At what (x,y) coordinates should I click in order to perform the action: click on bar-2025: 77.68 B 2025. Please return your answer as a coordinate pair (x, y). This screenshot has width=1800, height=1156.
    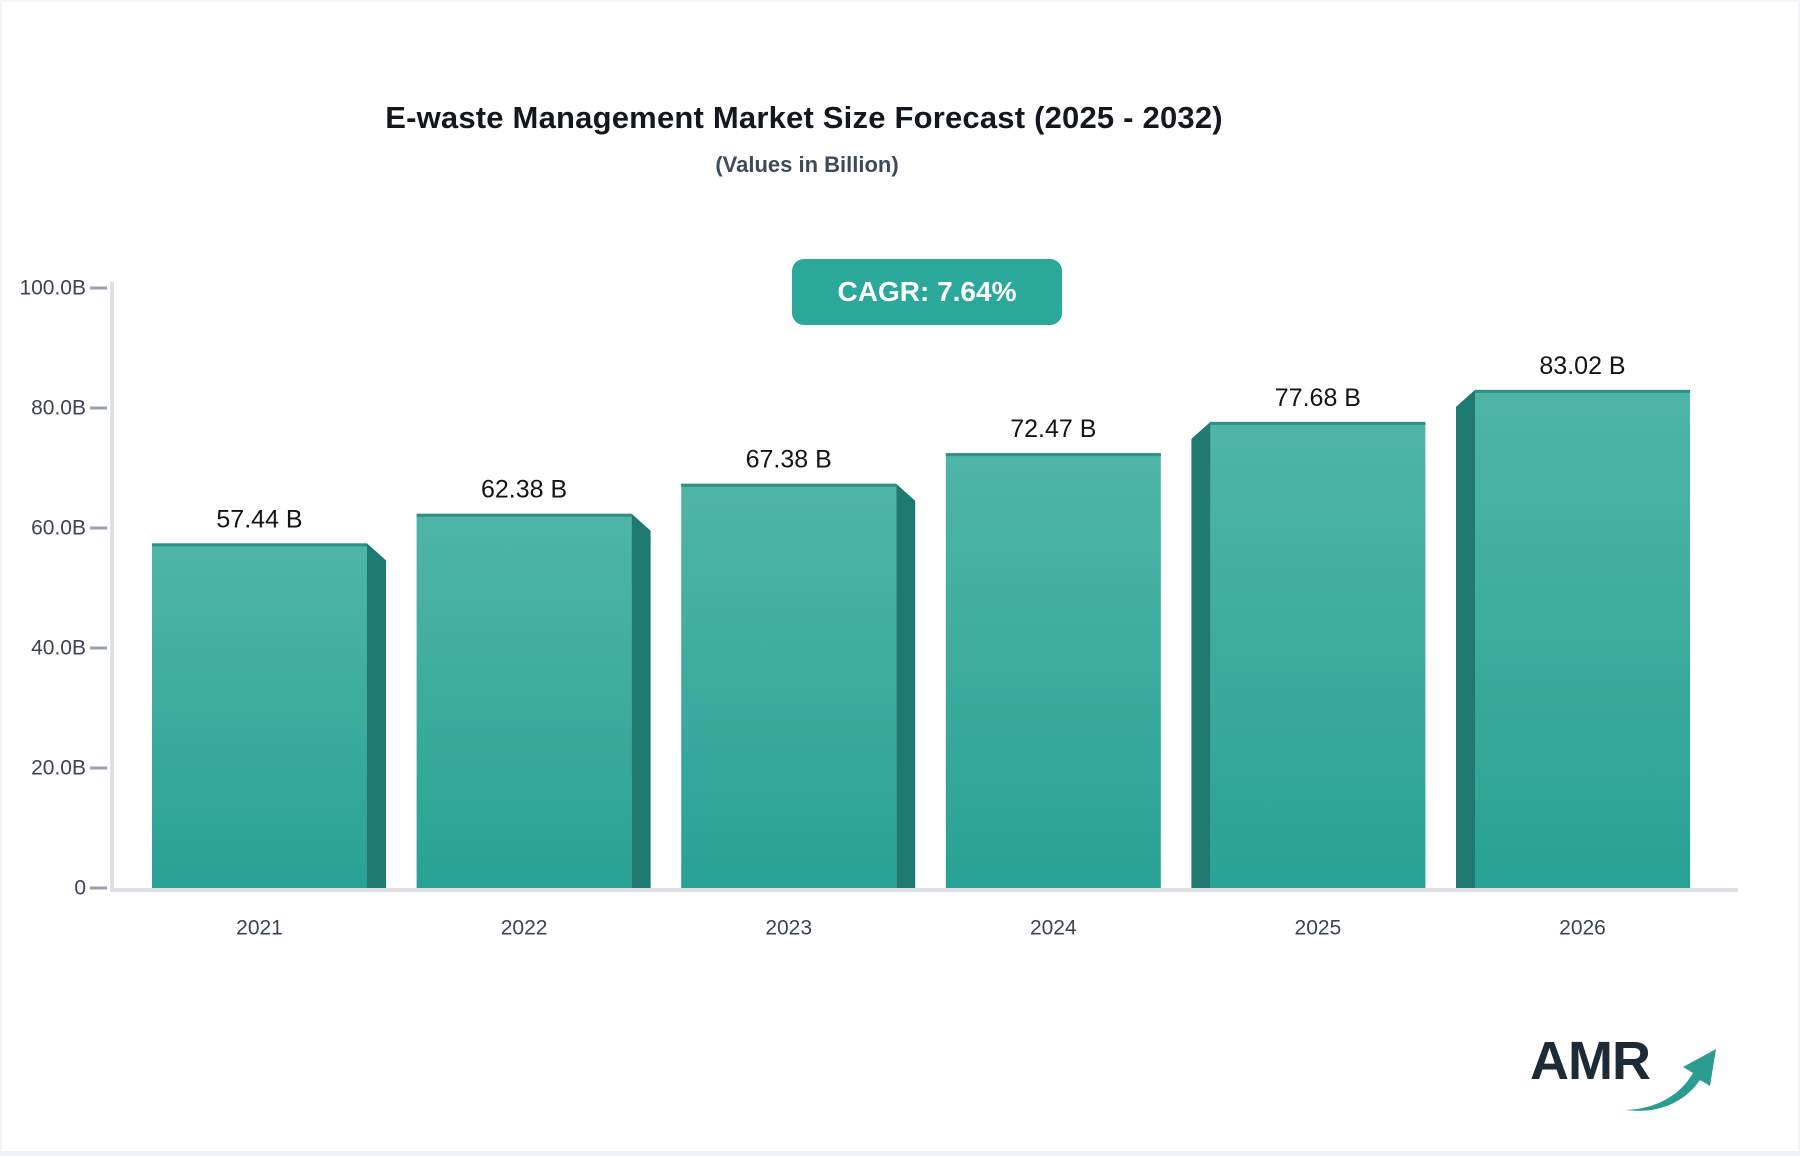
    Looking at the image, I should click on (1308, 662).